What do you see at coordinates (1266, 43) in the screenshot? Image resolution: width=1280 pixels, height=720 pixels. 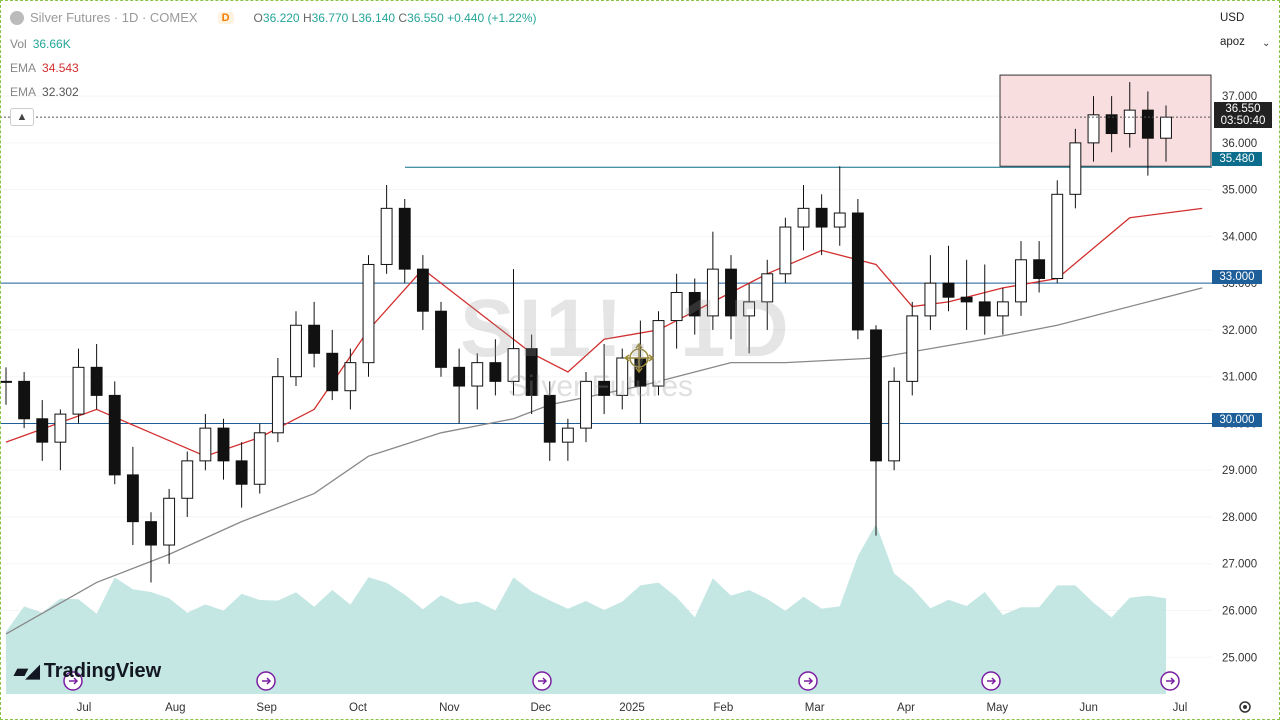 I see `chevron-down-icon: ⌄` at bounding box center [1266, 43].